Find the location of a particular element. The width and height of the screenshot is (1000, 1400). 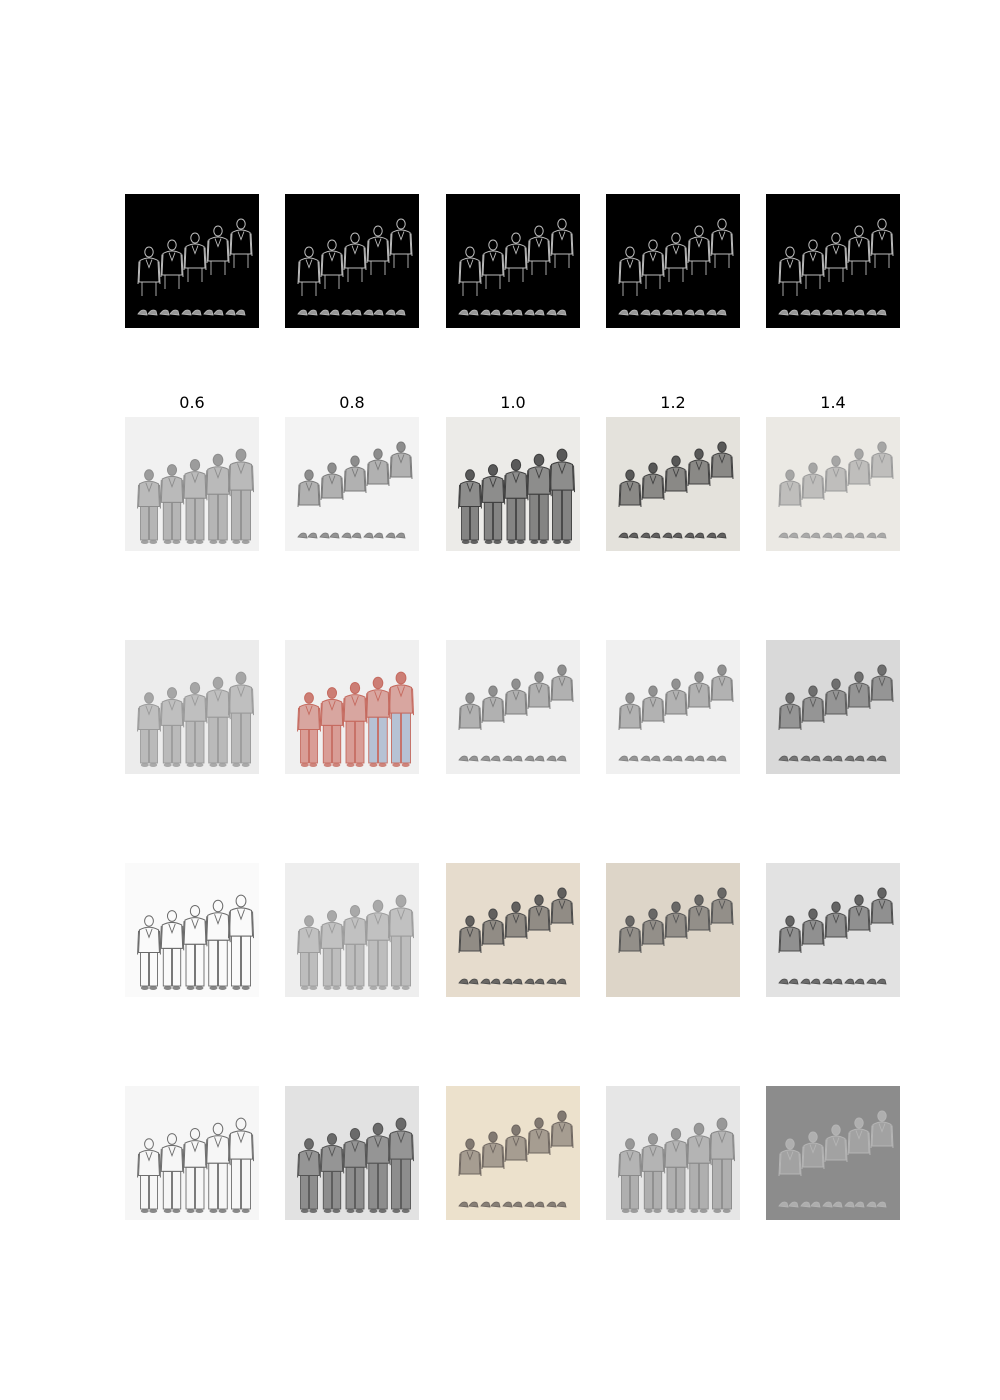

grid-image-r4-c5 is located at coordinates (833, 930).